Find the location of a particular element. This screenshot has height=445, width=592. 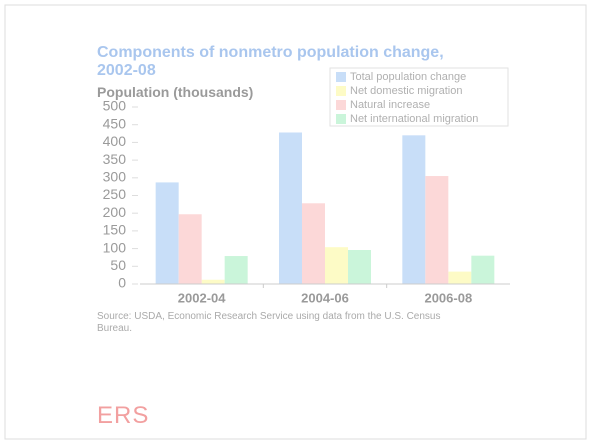

y-tick-label: 300 is located at coordinates (115, 177).